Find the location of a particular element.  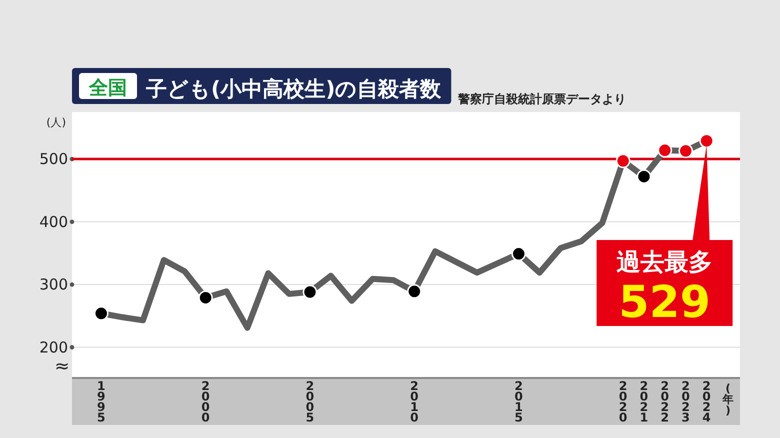

x-tick-label: 2 0 2 1 is located at coordinates (644, 401).